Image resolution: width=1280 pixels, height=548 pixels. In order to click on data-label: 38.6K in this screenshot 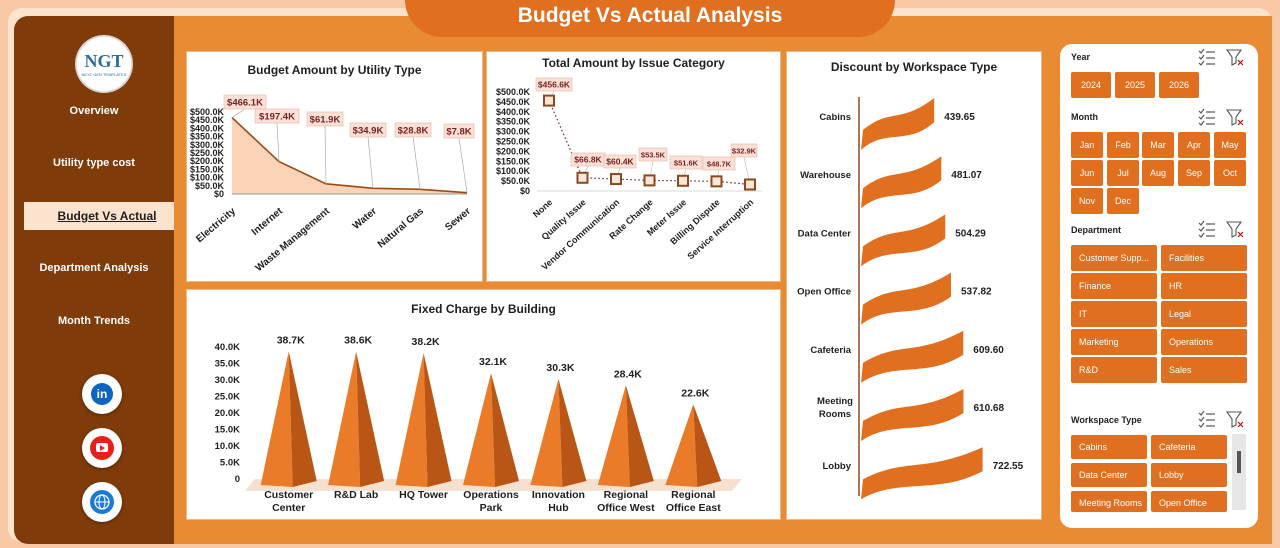, I will do `click(358, 341)`.